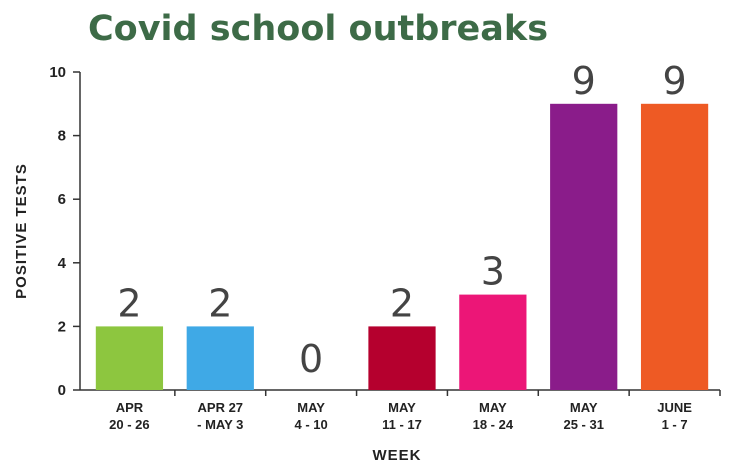  Describe the element at coordinates (220, 424) in the screenshot. I see `x-tick-label: - MAY 3` at that location.